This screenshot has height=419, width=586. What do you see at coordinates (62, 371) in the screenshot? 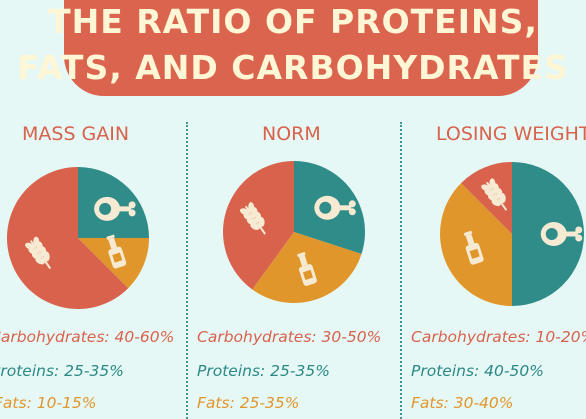
I see `mass-gain-proteins-text: Proteins: 25-35%` at bounding box center [62, 371].